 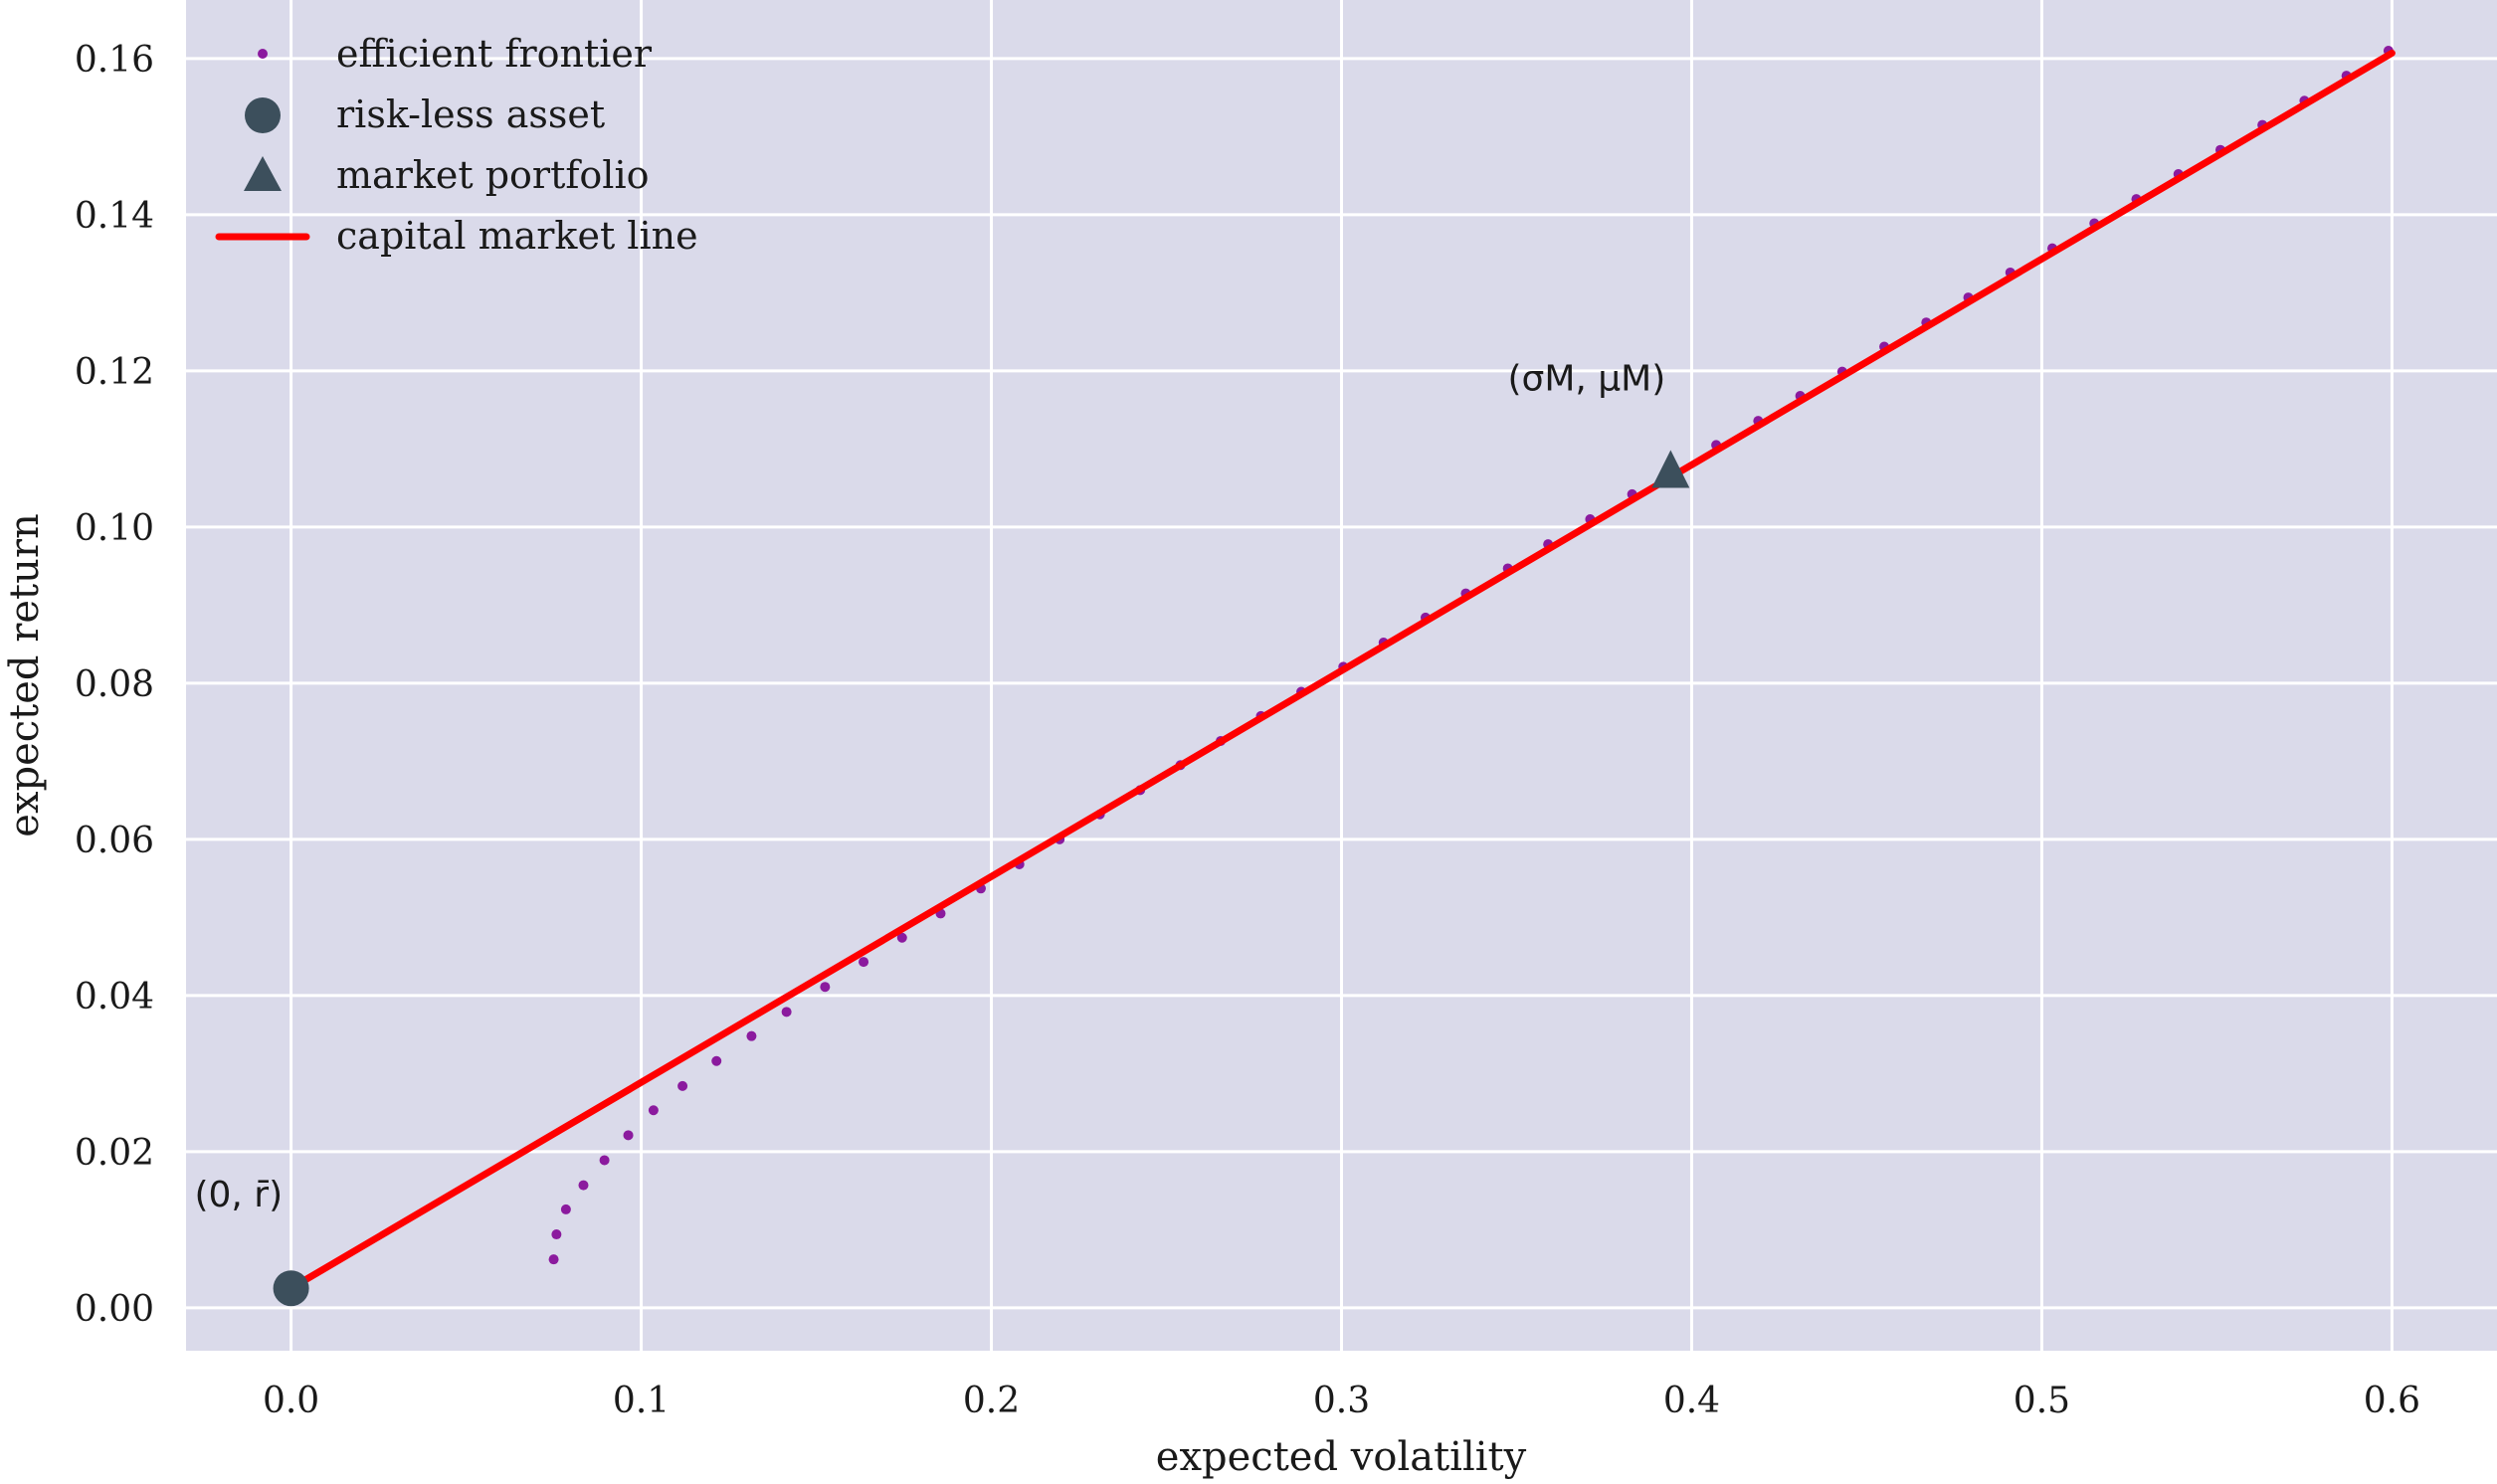 I want to click on legend-market-portfolio-label: market portfolio, so click(x=493, y=175).